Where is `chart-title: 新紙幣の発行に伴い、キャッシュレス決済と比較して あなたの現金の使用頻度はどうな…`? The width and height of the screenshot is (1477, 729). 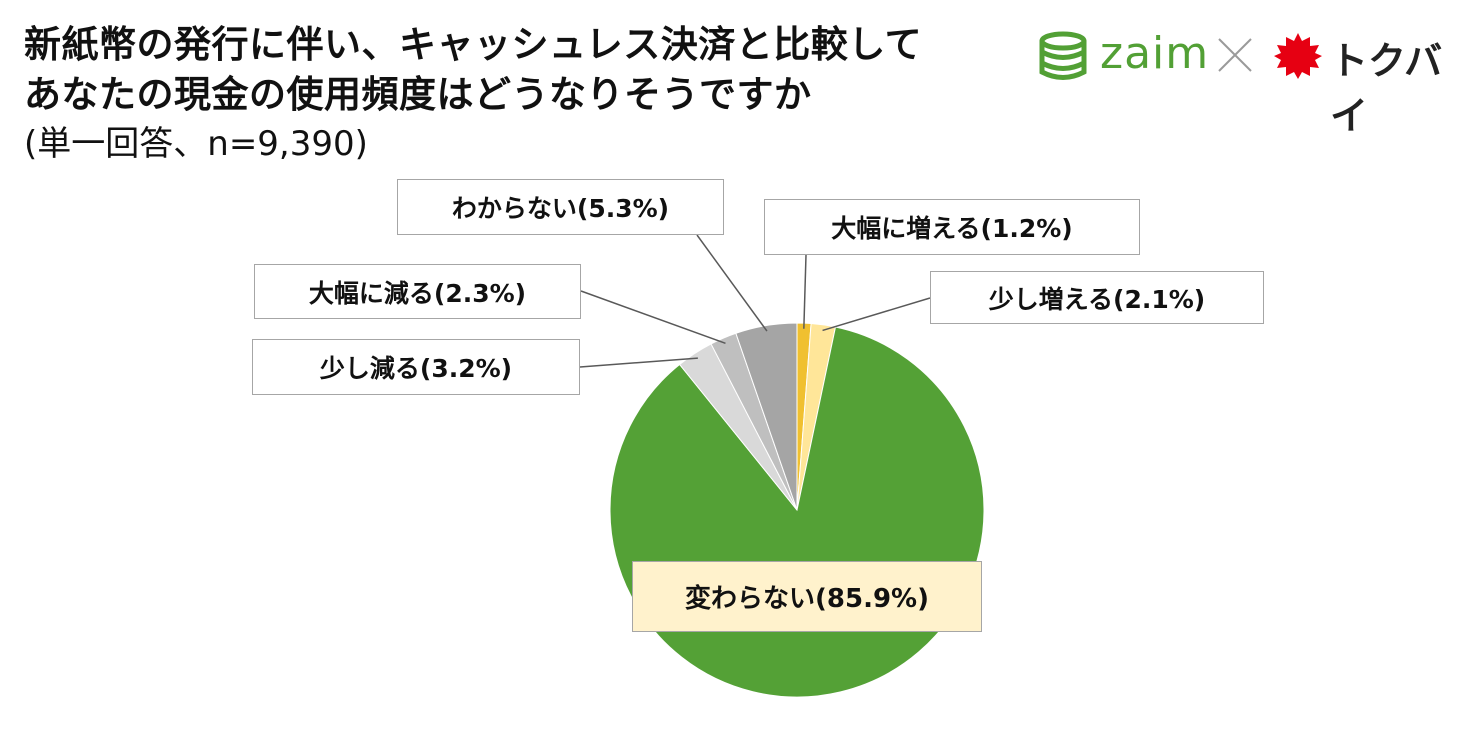 chart-title: 新紙幣の発行に伴い、キャッシュレス決済と比較して あなたの現金の使用頻度はどうな… is located at coordinates (473, 70).